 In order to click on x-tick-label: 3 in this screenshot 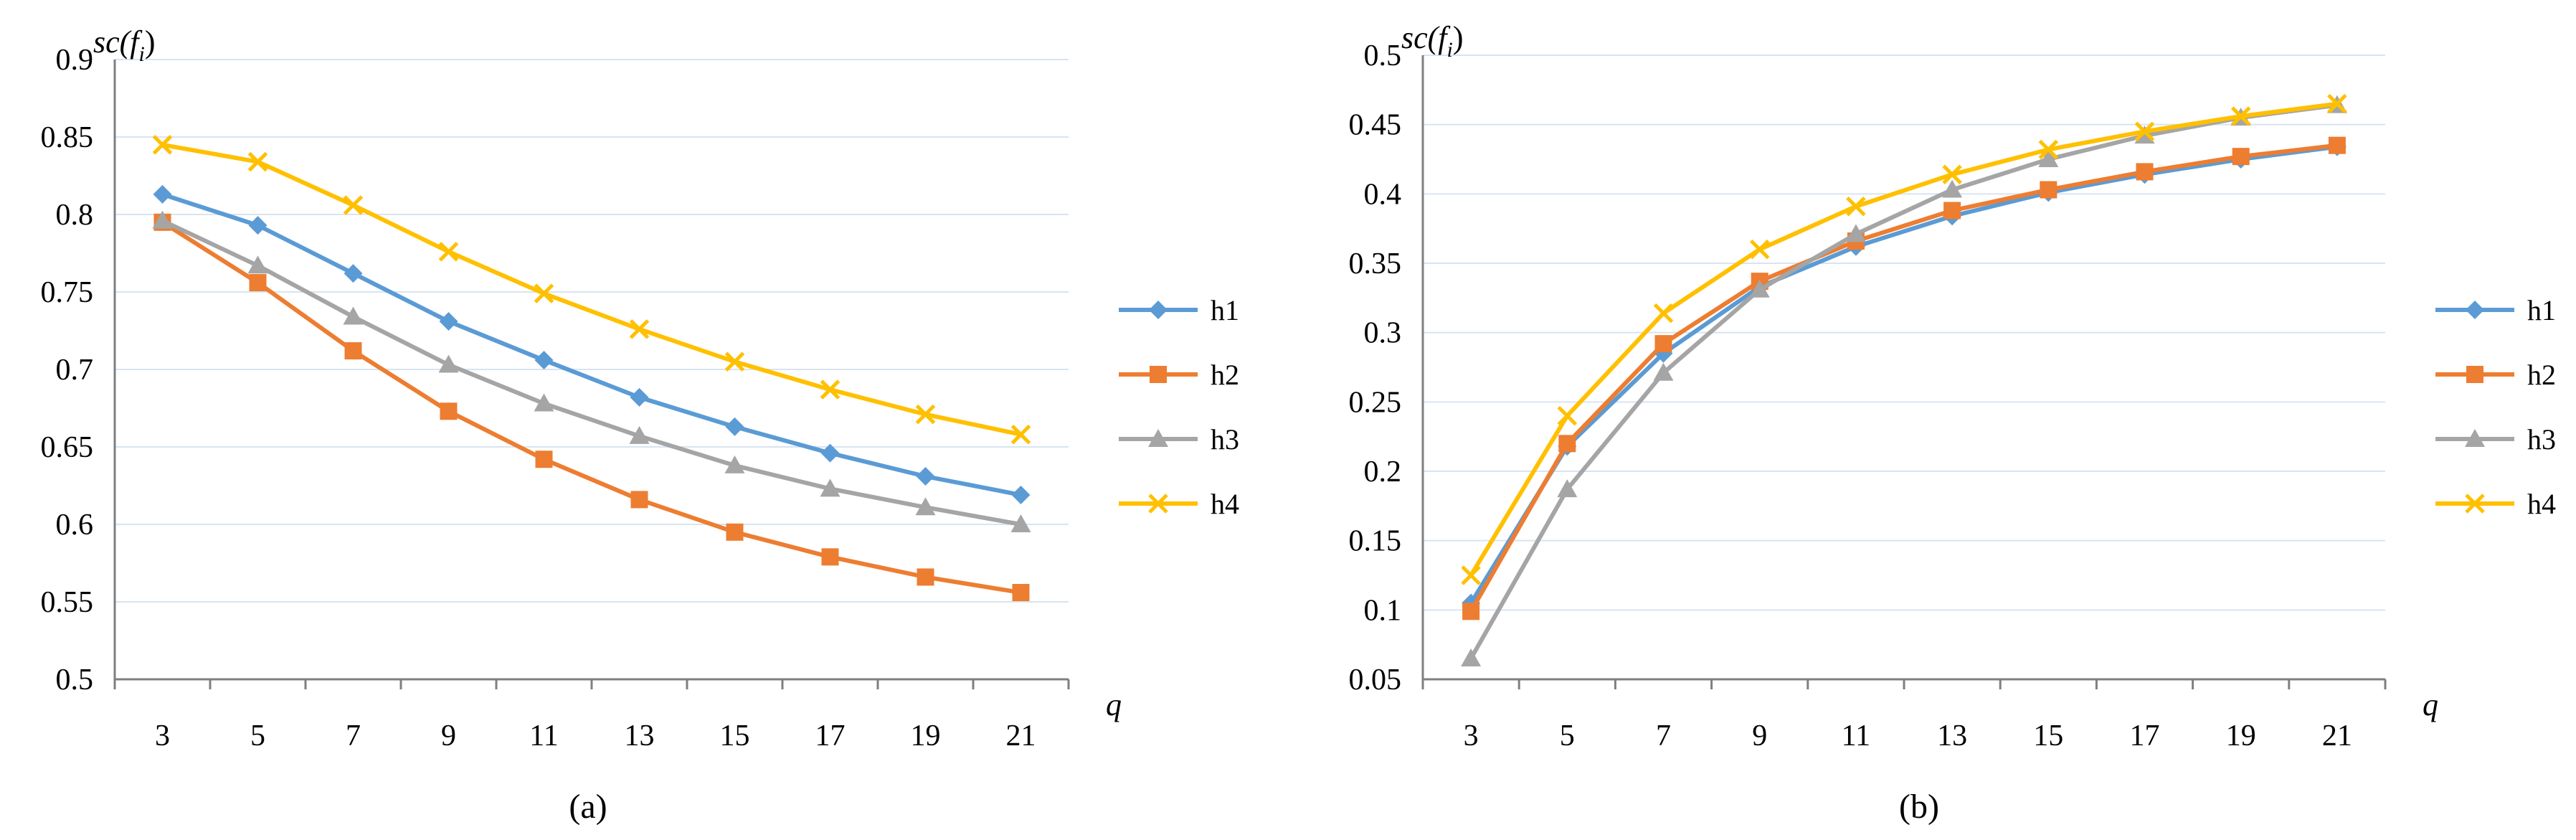, I will do `click(162, 735)`.